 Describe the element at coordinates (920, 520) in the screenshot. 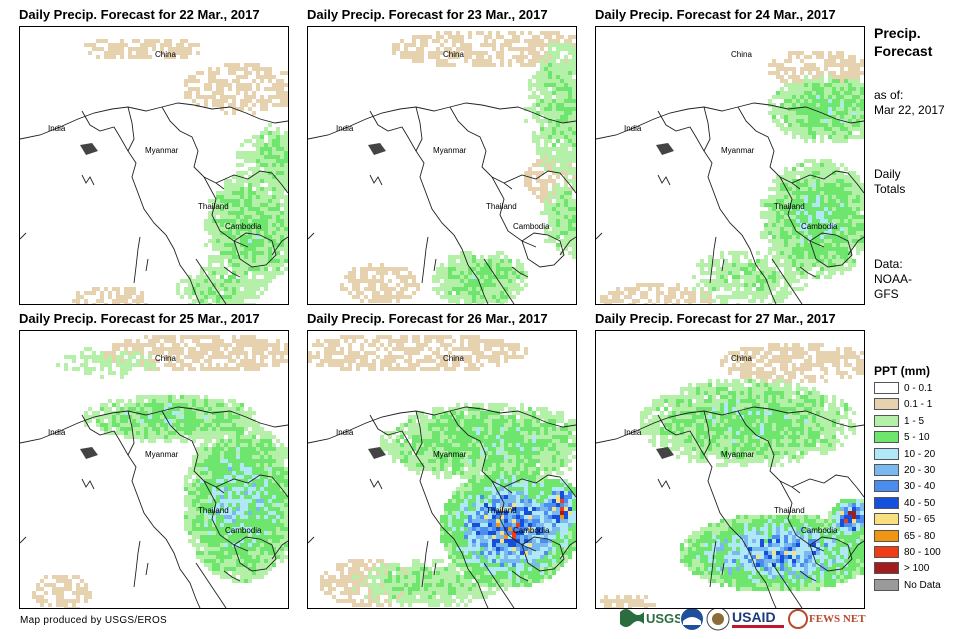

I see `legend-label: 50 - 65` at that location.